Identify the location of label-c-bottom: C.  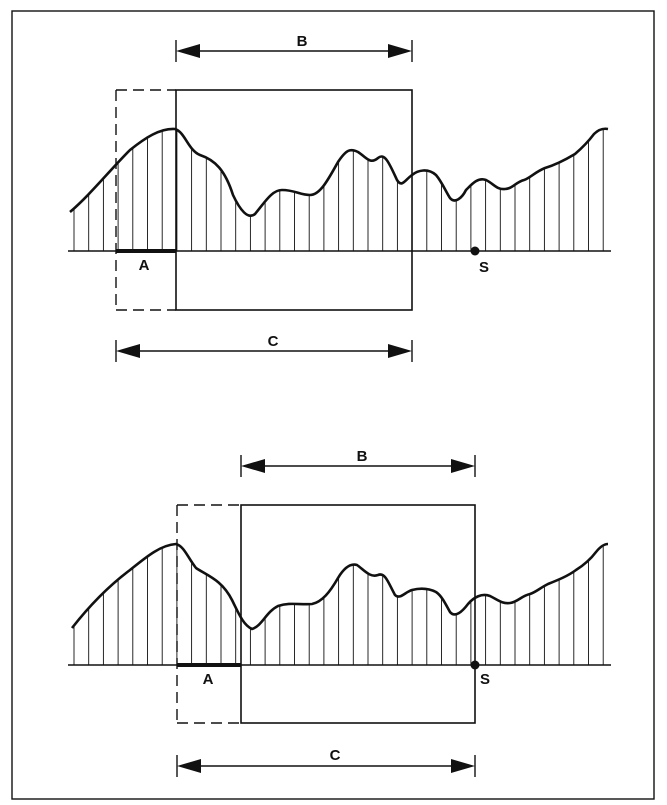
(335, 755).